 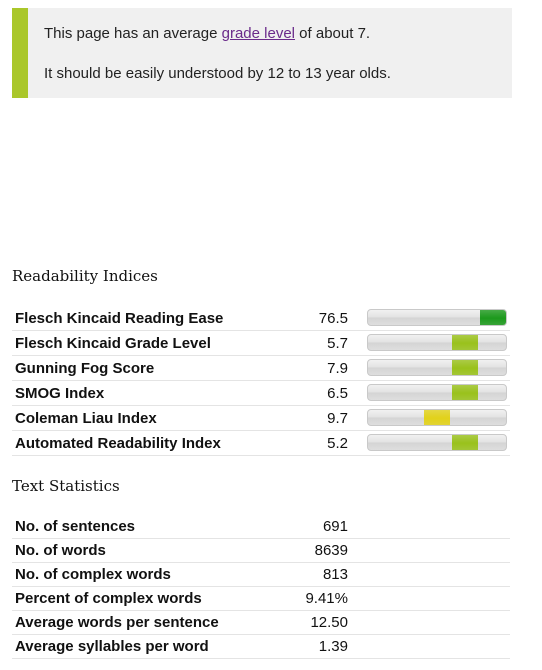 What do you see at coordinates (261, 575) in the screenshot?
I see `statistics-row: No. of complex words 813` at bounding box center [261, 575].